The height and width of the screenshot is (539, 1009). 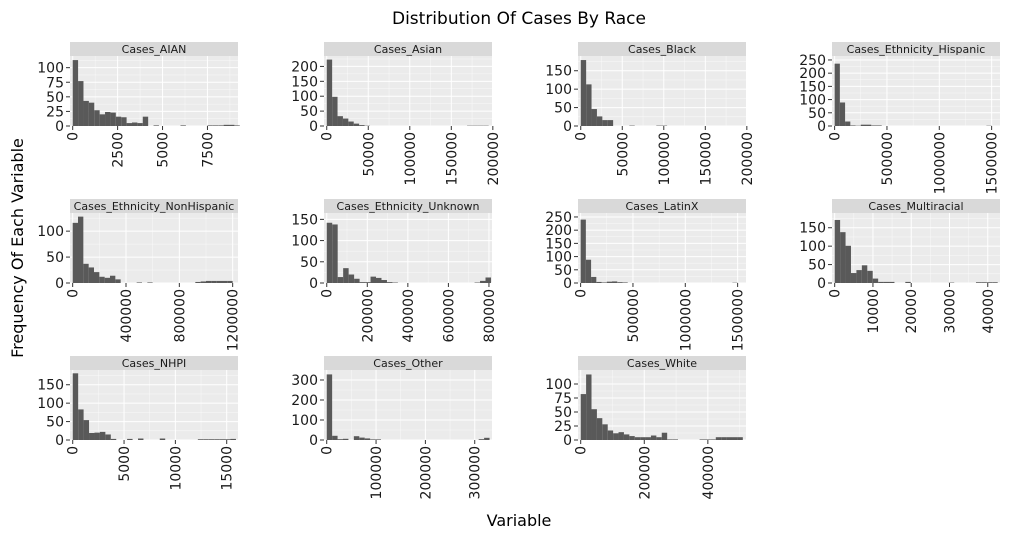 I want to click on x-tick-label: 7500, so click(x=208, y=150).